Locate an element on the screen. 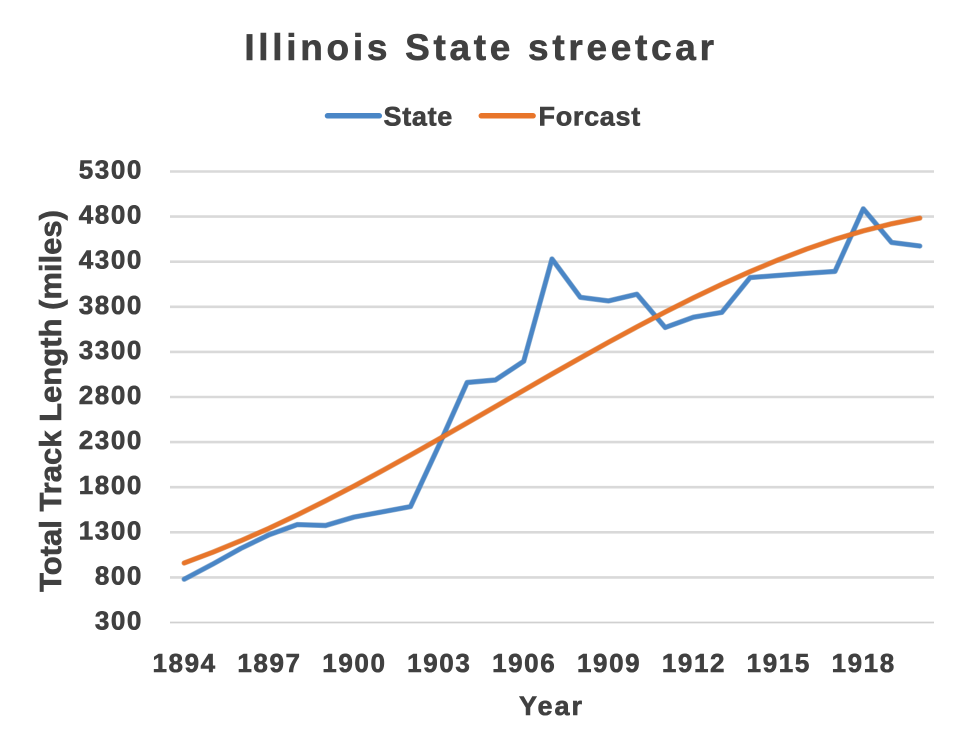 The width and height of the screenshot is (960, 754). svg-text: 1897 is located at coordinates (269, 663).